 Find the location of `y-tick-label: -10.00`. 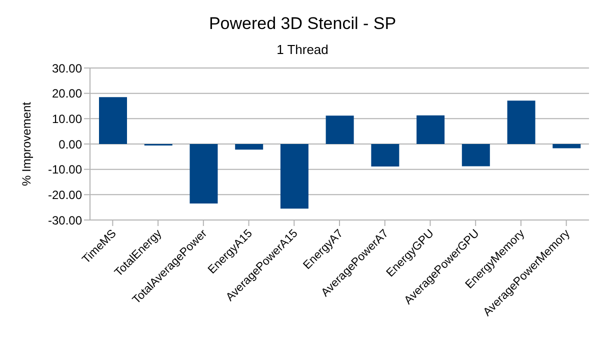

y-tick-label: -10.00 is located at coordinates (65, 169).